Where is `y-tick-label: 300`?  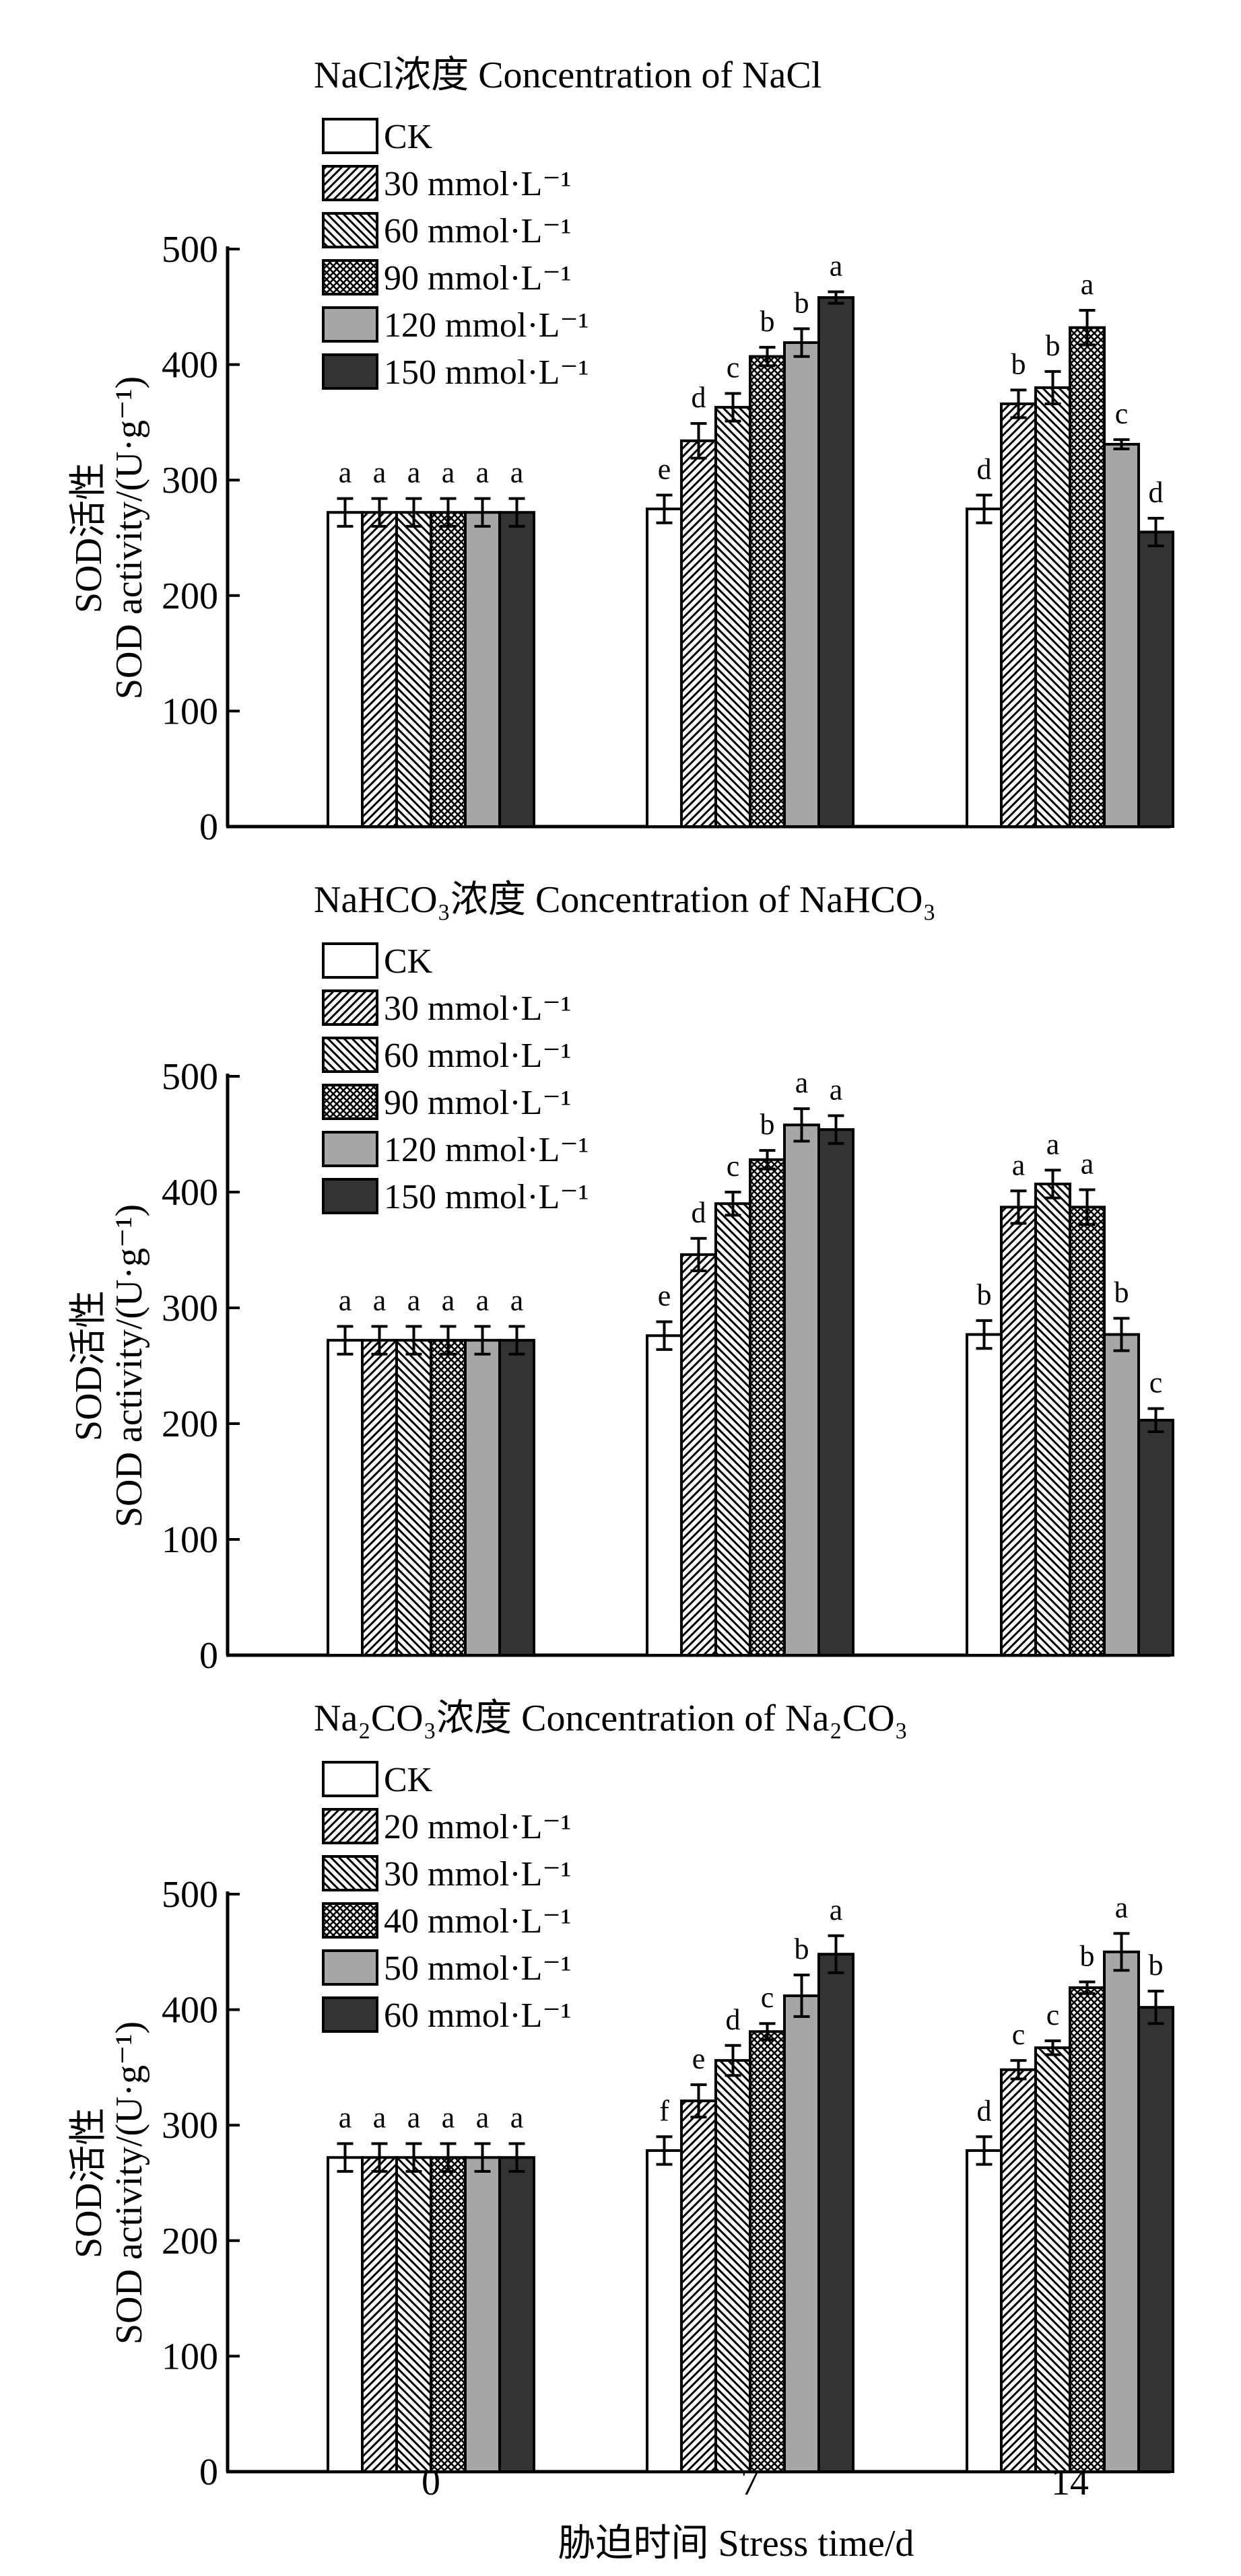 y-tick-label: 300 is located at coordinates (190, 1308).